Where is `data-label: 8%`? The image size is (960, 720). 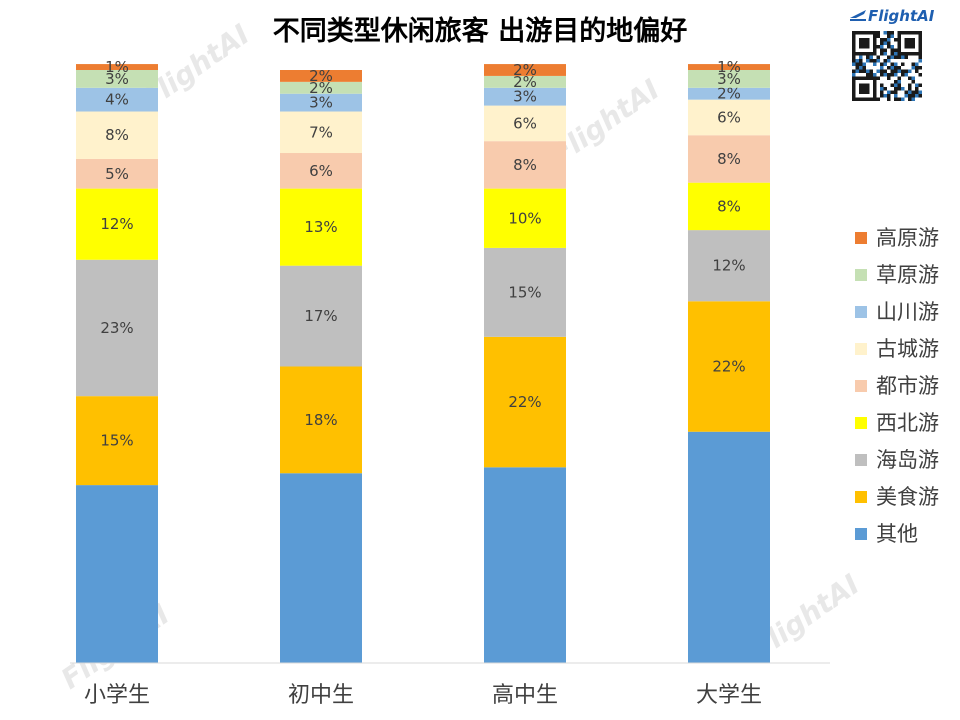 data-label: 8% is located at coordinates (729, 206).